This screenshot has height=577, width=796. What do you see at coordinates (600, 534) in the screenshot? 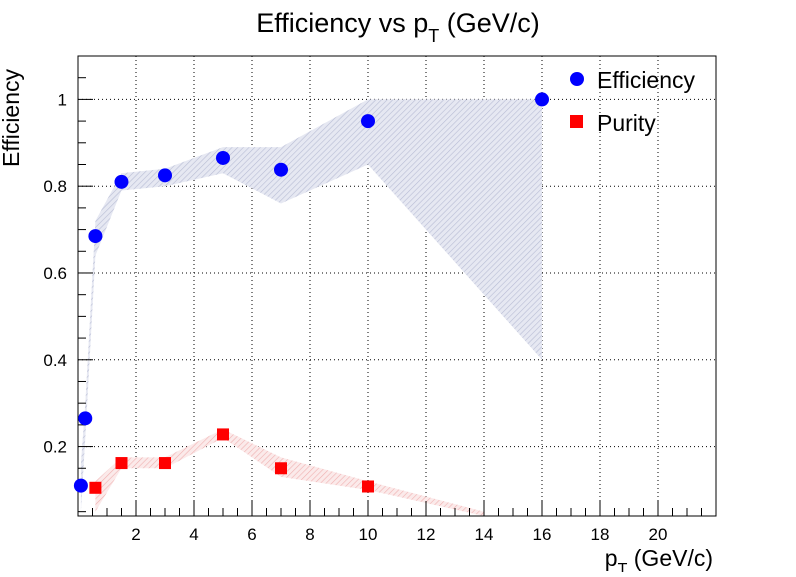
I see `x-tick-label: 18` at bounding box center [600, 534].